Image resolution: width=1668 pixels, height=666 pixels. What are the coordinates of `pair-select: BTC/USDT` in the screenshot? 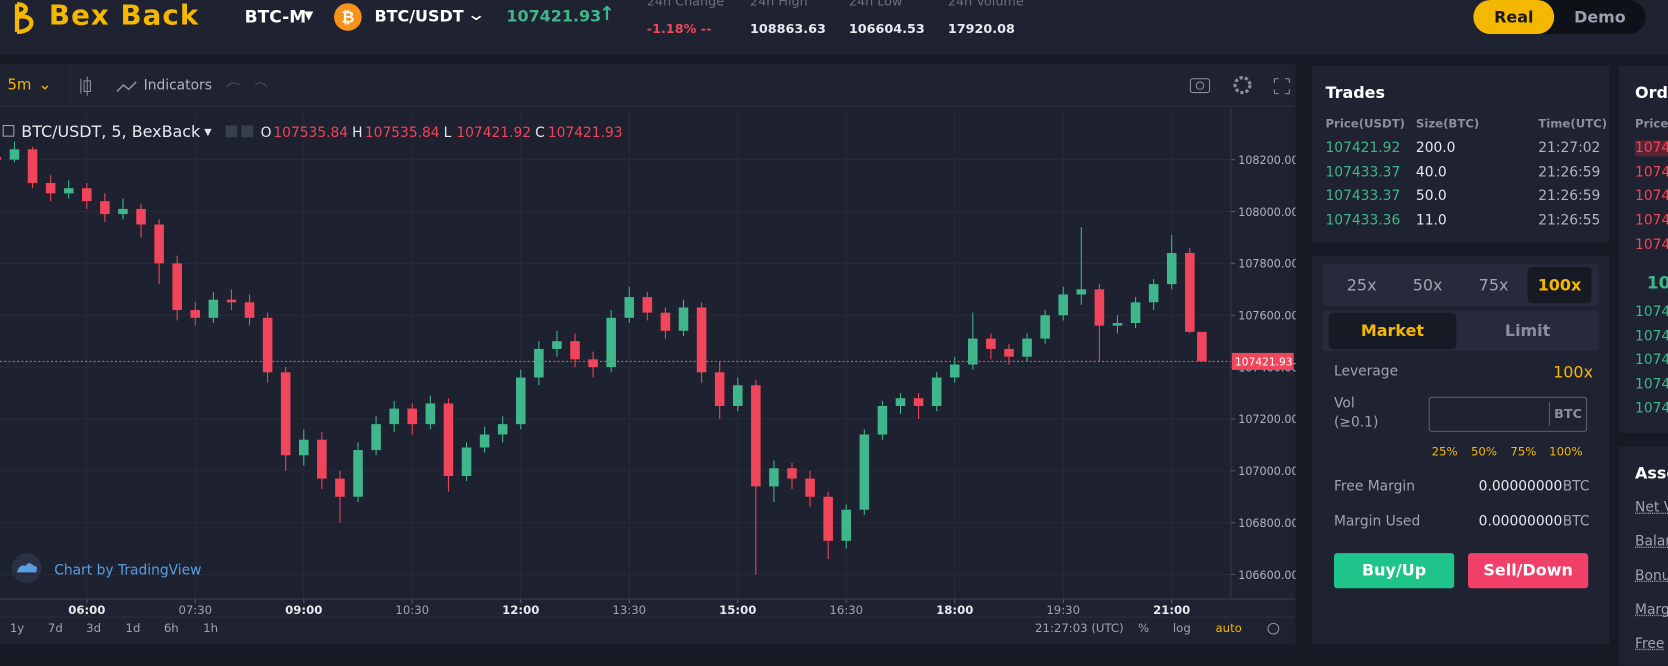 It's located at (419, 16).